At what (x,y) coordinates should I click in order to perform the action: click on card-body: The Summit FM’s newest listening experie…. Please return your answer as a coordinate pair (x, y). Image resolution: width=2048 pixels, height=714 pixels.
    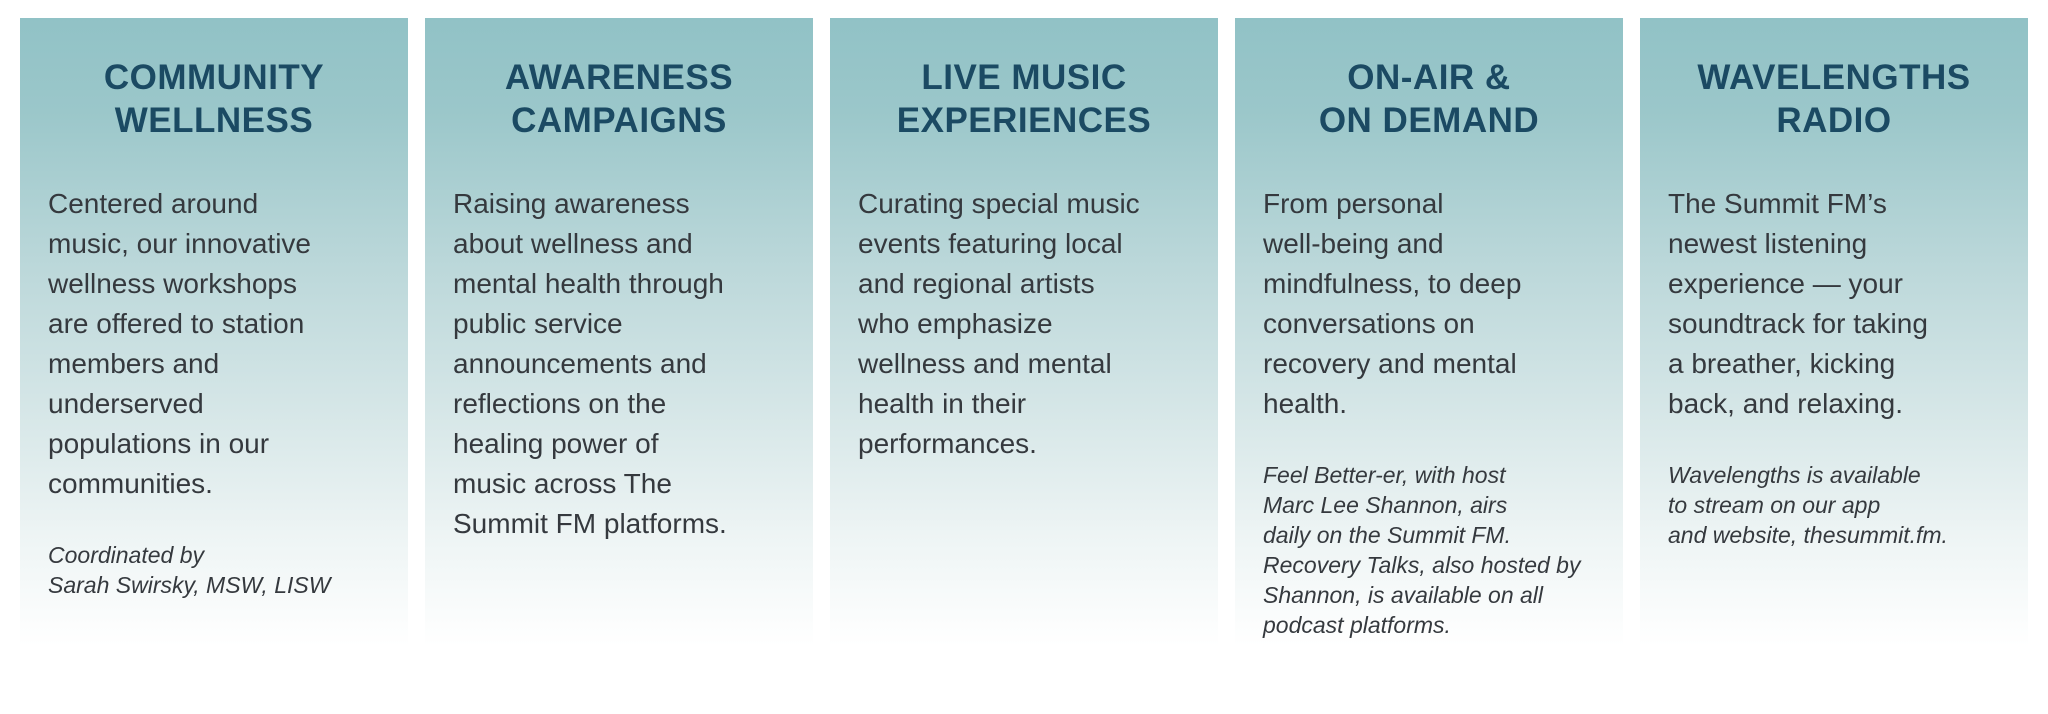
    Looking at the image, I should click on (1798, 303).